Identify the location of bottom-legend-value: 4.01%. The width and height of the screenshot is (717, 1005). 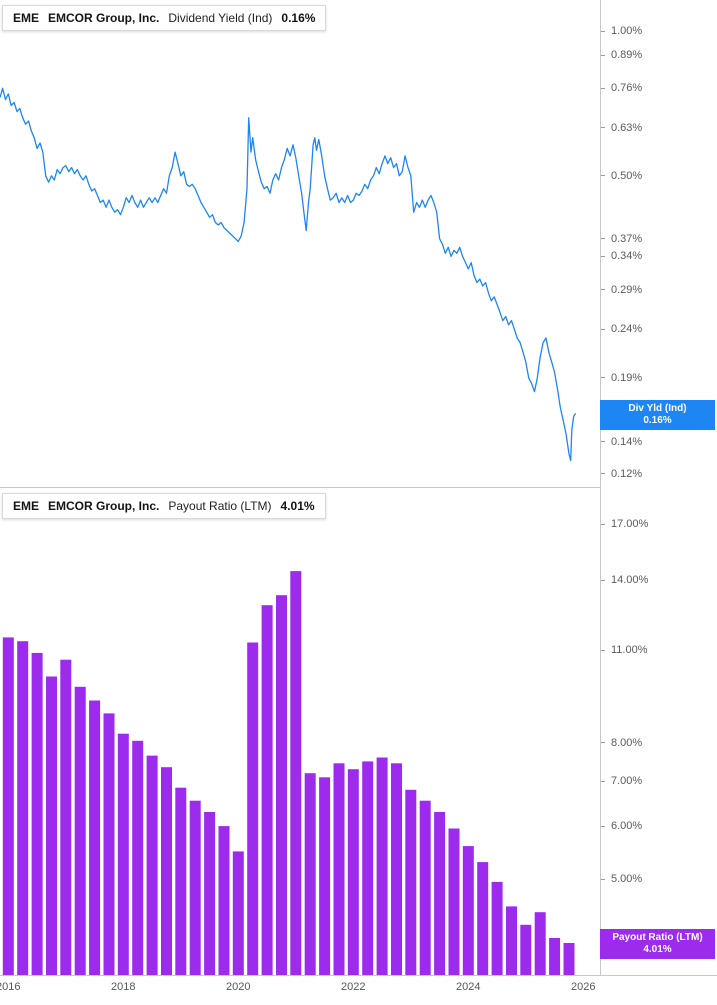
(297, 506).